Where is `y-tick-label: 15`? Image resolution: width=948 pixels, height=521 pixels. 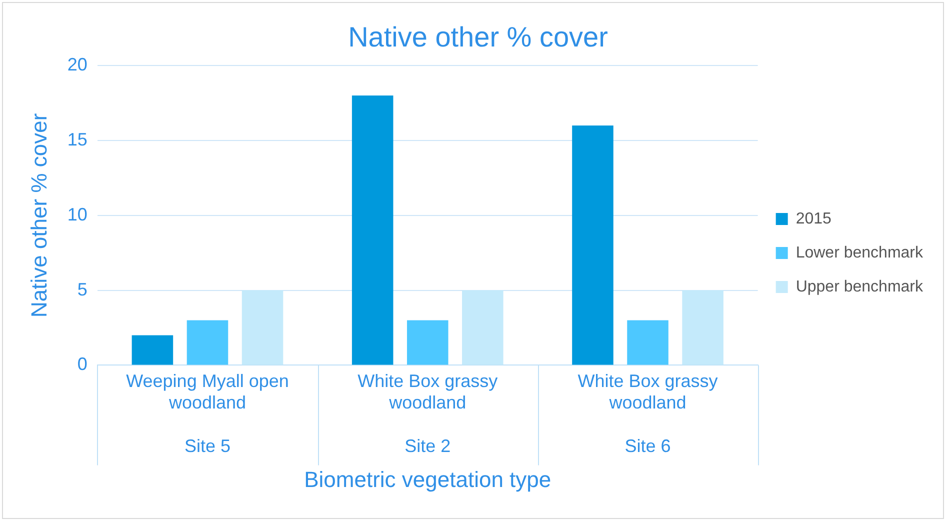
y-tick-label: 15 is located at coordinates (77, 139).